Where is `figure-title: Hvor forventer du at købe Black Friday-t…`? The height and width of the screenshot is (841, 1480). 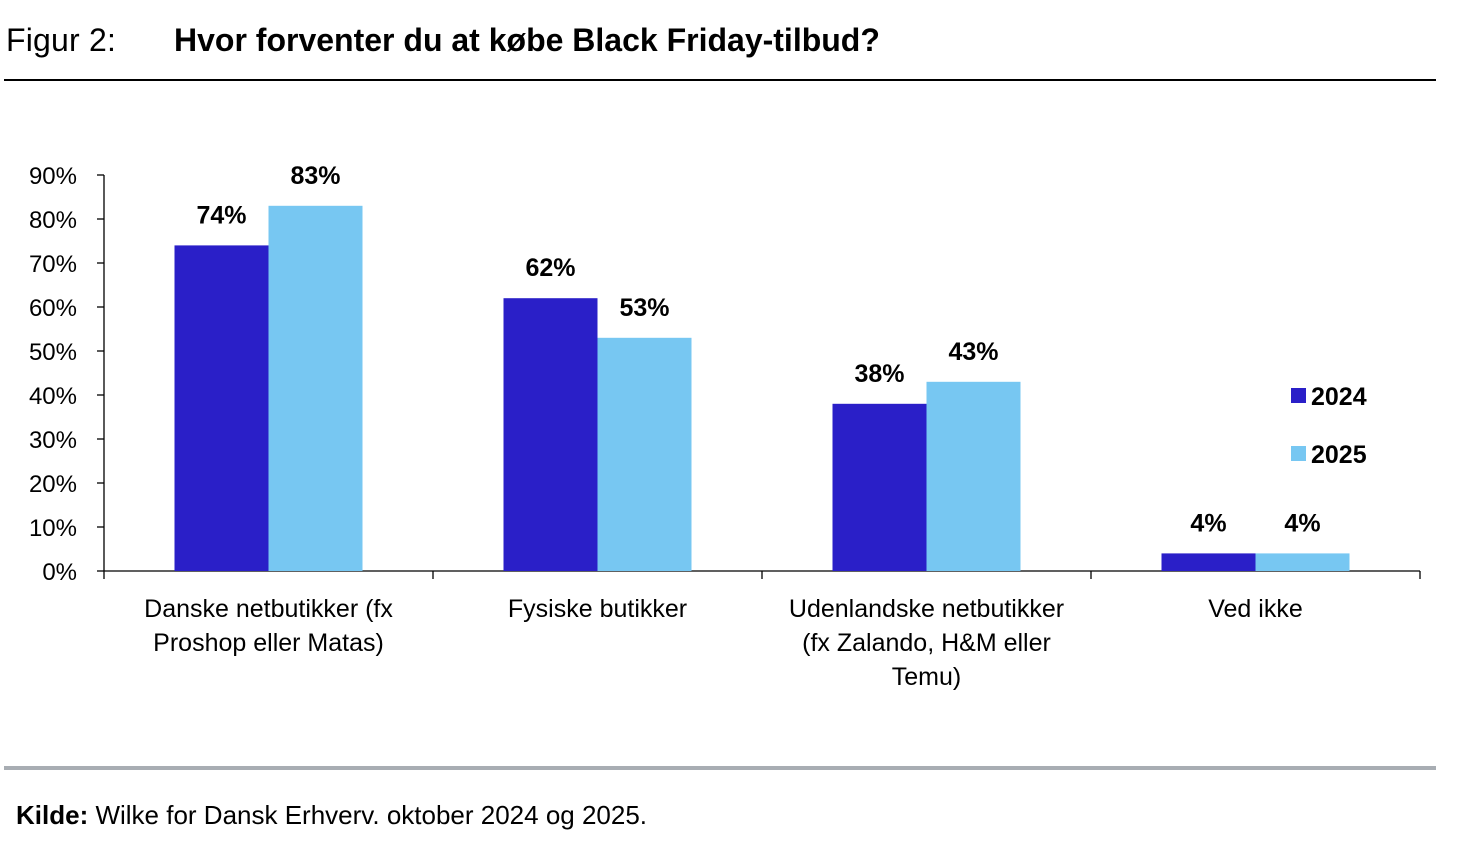
figure-title: Hvor forventer du at købe Black Friday-t… is located at coordinates (527, 39).